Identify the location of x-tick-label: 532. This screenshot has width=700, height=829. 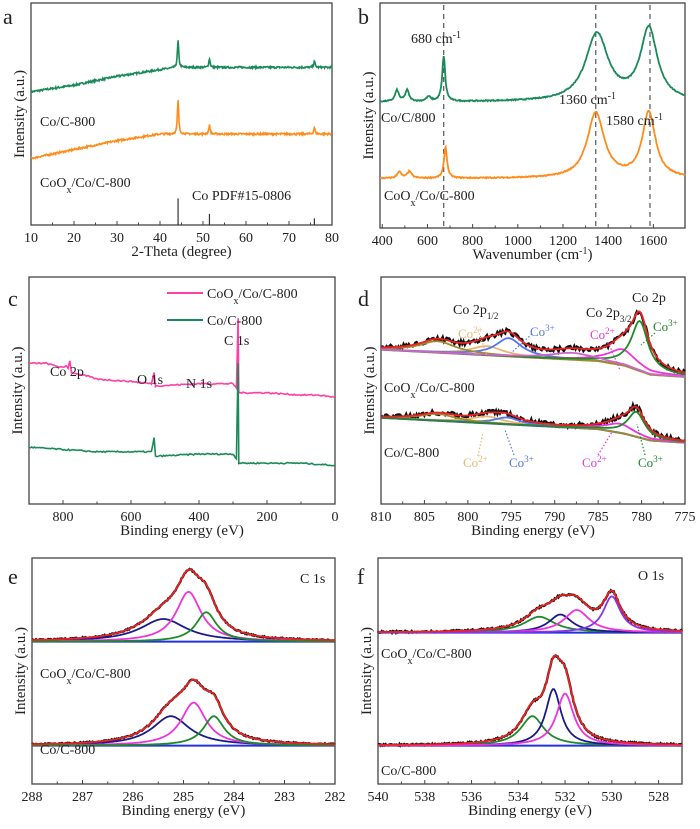
(565, 797).